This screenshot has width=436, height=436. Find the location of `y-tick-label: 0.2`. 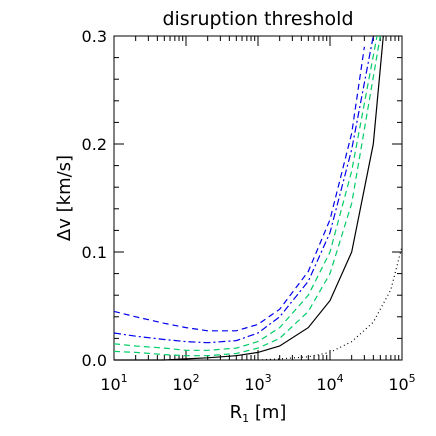

y-tick-label: 0.2 is located at coordinates (94, 144).